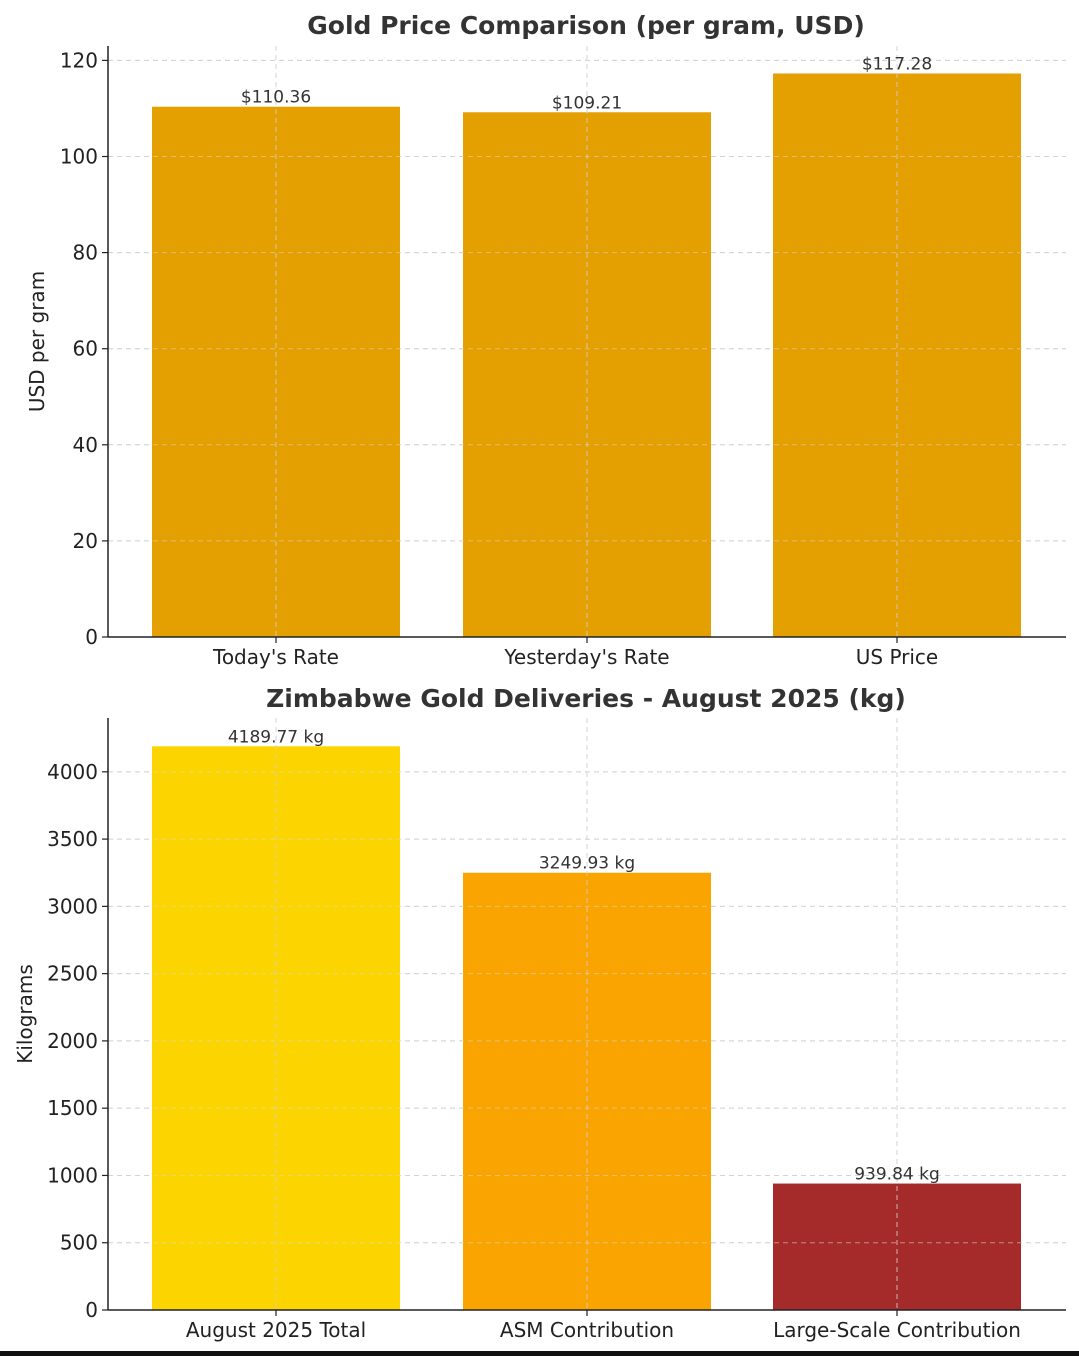 The image size is (1079, 1356). Describe the element at coordinates (897, 64) in the screenshot. I see `data-label: $117.28` at that location.